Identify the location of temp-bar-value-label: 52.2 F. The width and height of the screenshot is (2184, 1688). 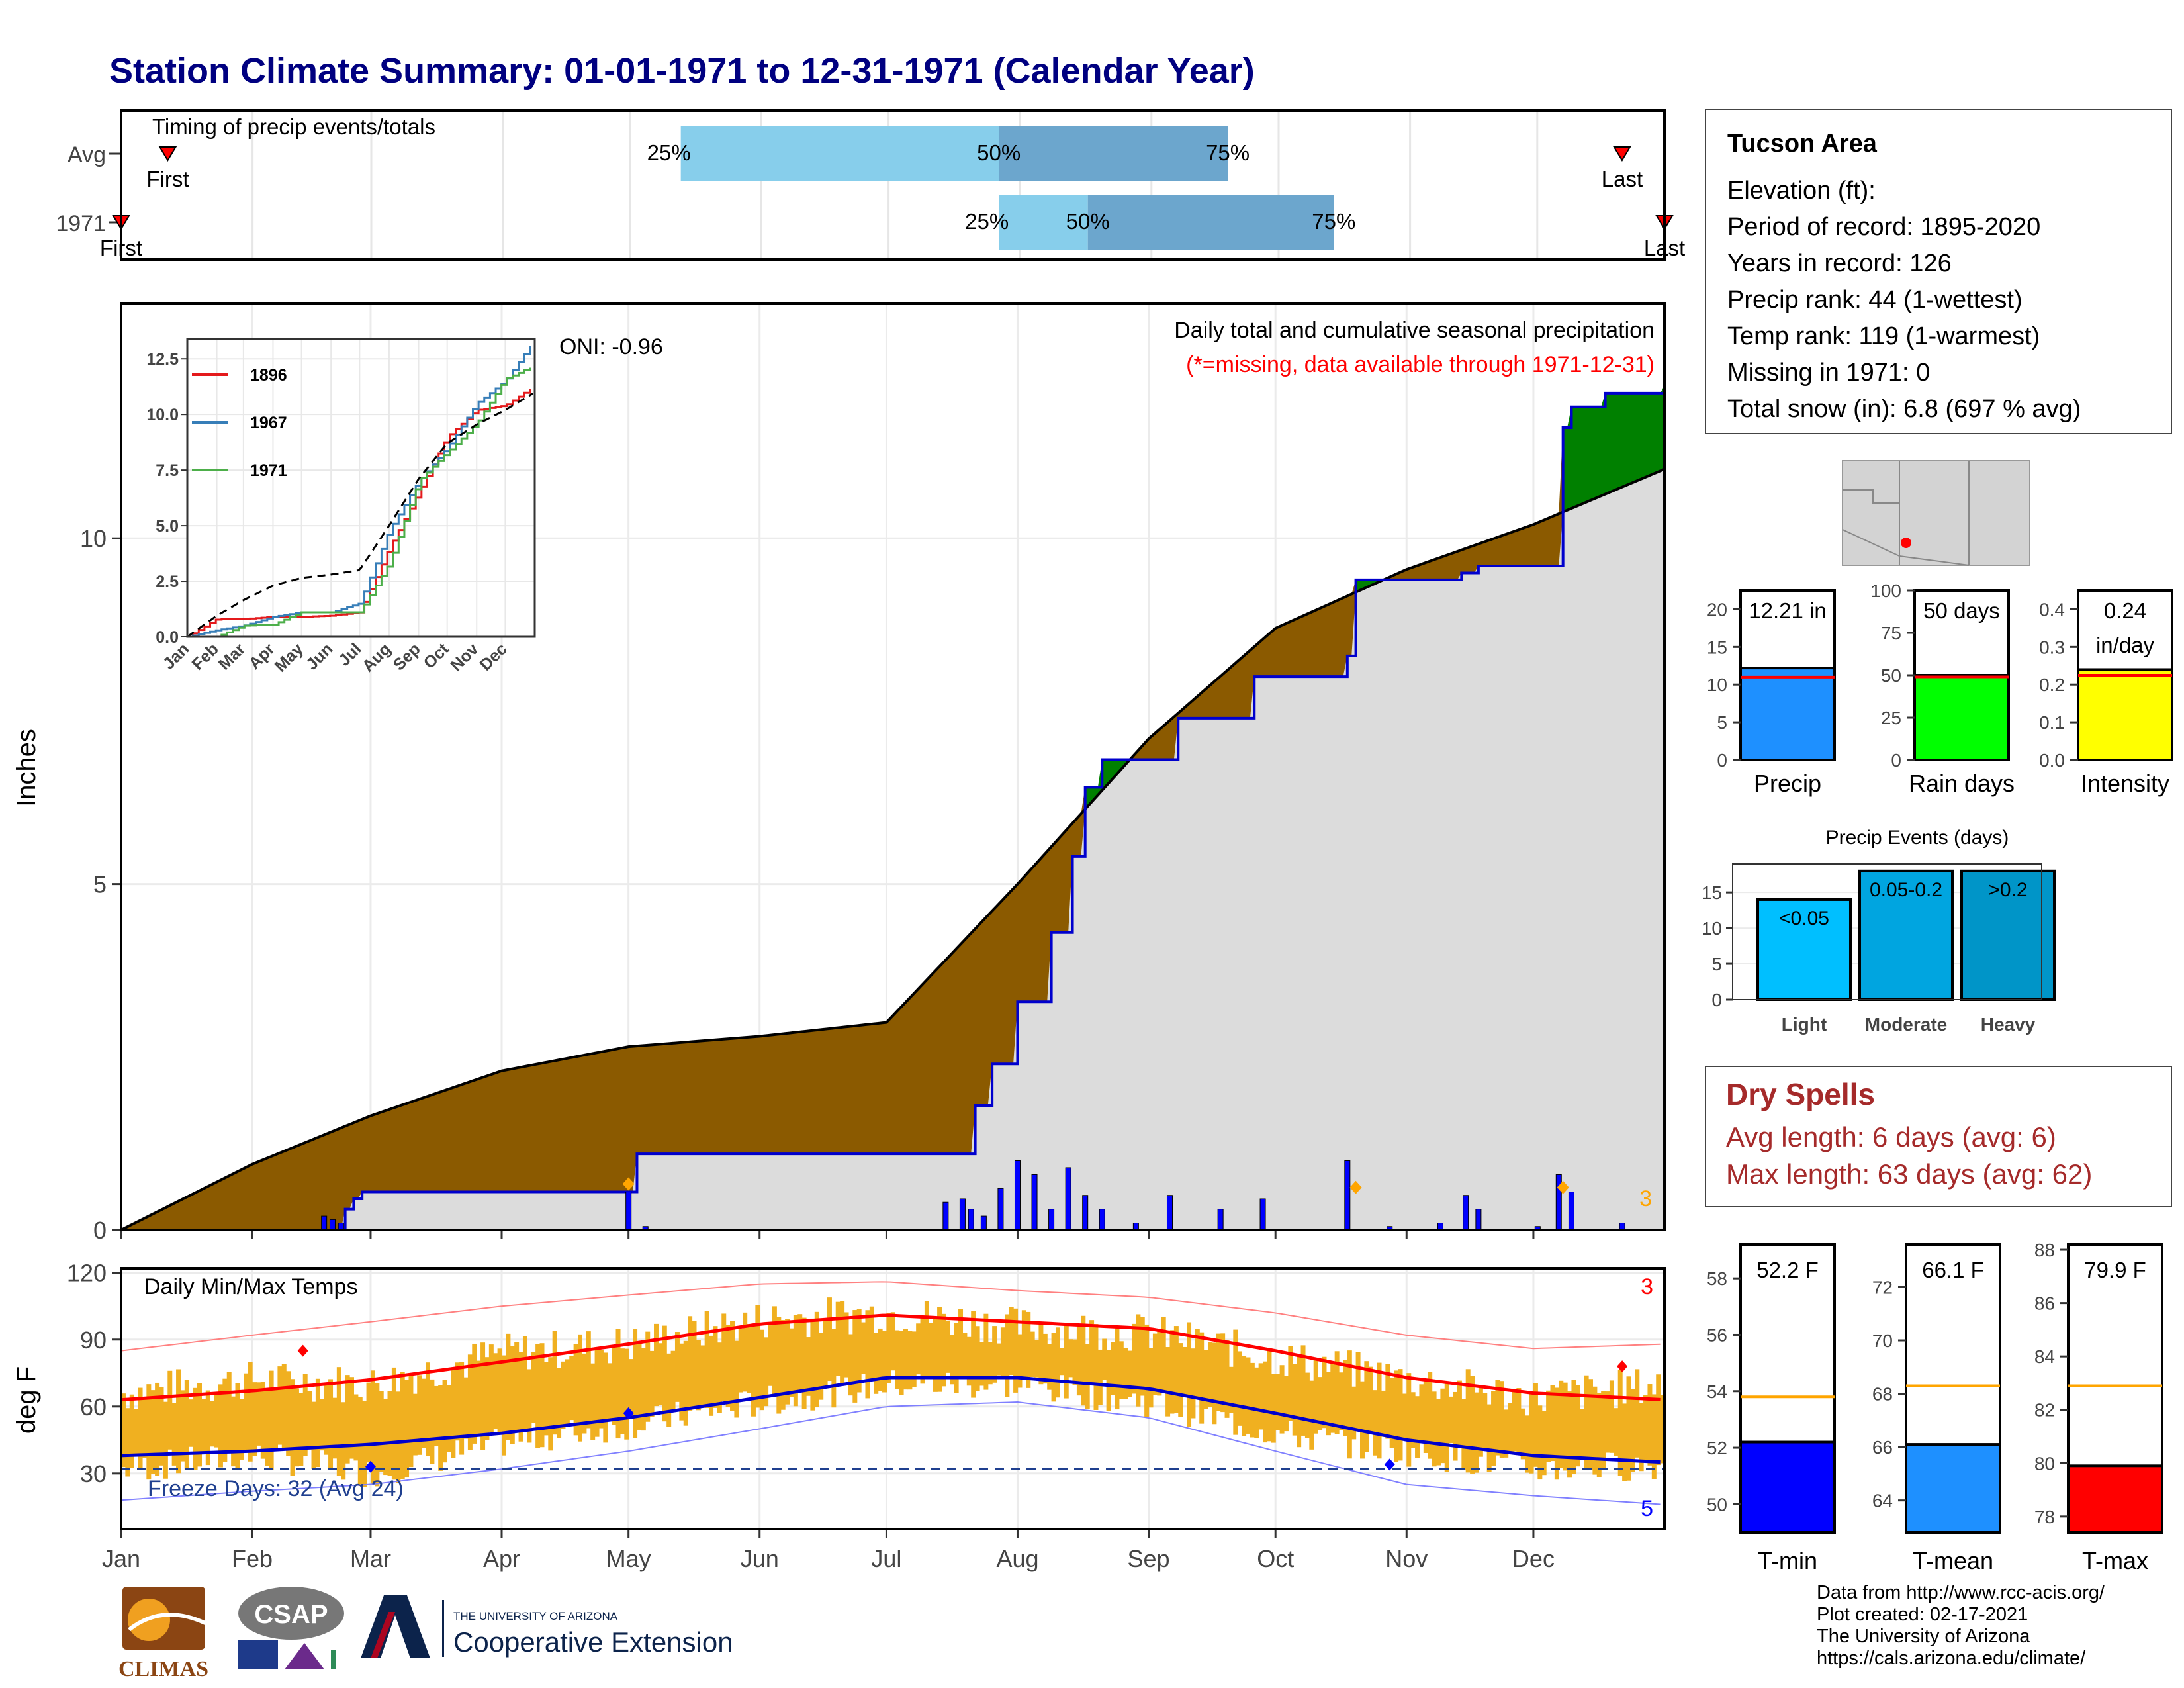
(1787, 1270).